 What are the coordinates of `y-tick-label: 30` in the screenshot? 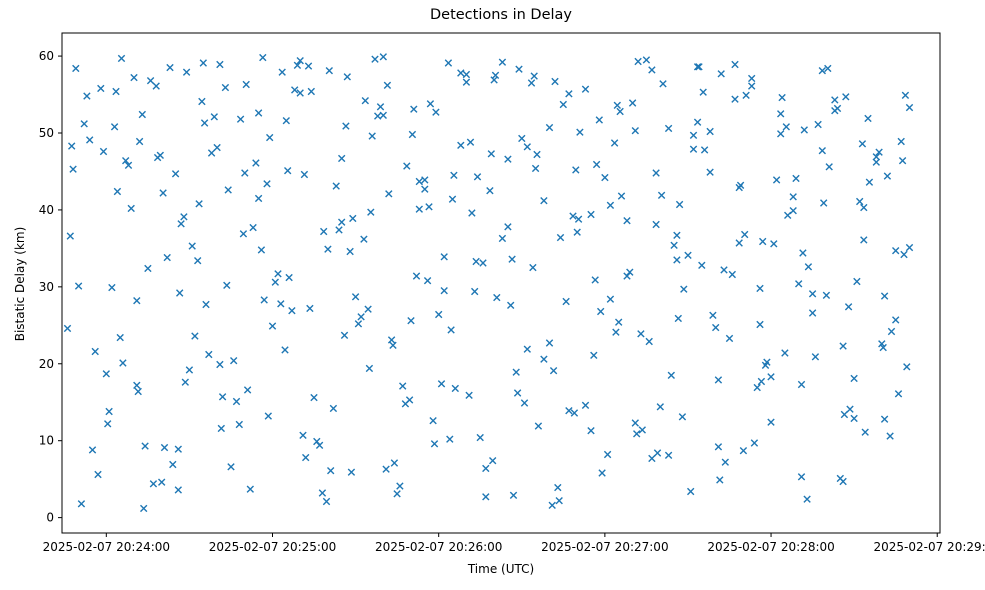 It's located at (46, 287).